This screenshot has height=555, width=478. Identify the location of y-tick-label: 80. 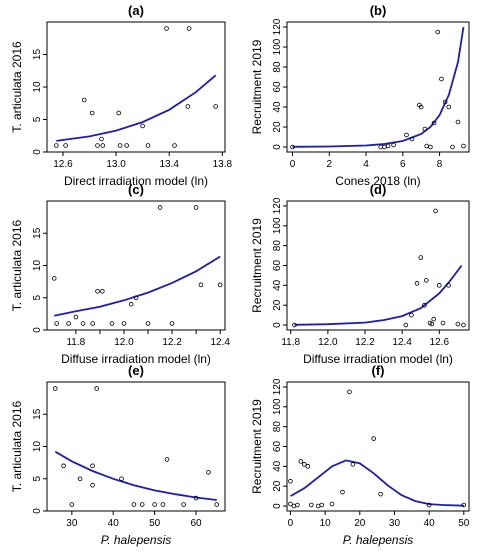
(277, 427).